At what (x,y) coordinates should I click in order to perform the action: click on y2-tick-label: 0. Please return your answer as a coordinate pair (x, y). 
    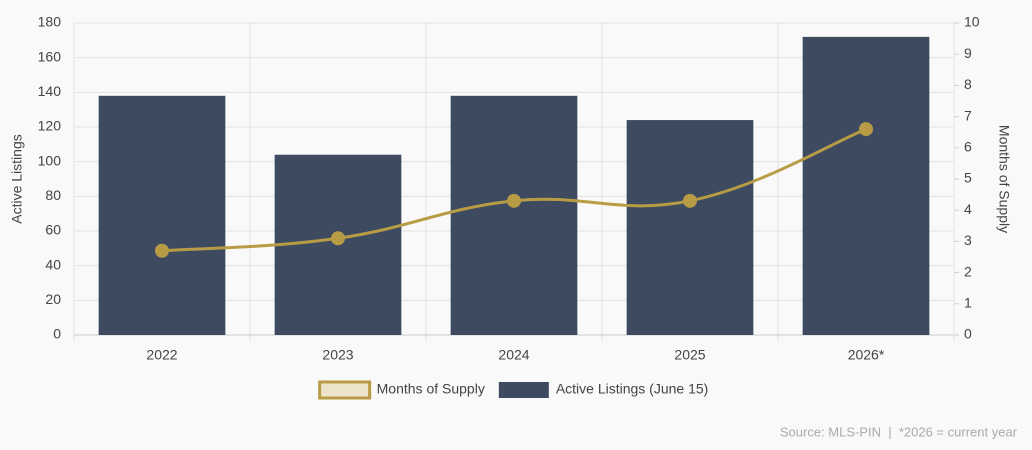
    Looking at the image, I should click on (968, 334).